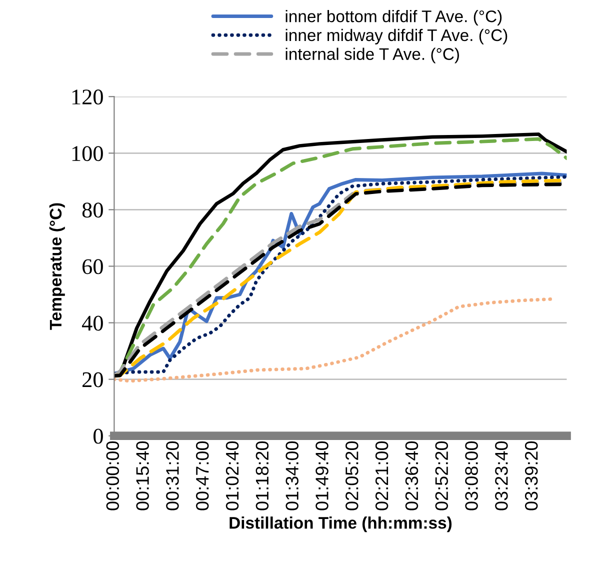 This screenshot has width=601, height=575. Describe the element at coordinates (98, 436) in the screenshot. I see `y-tick-label: 0` at that location.